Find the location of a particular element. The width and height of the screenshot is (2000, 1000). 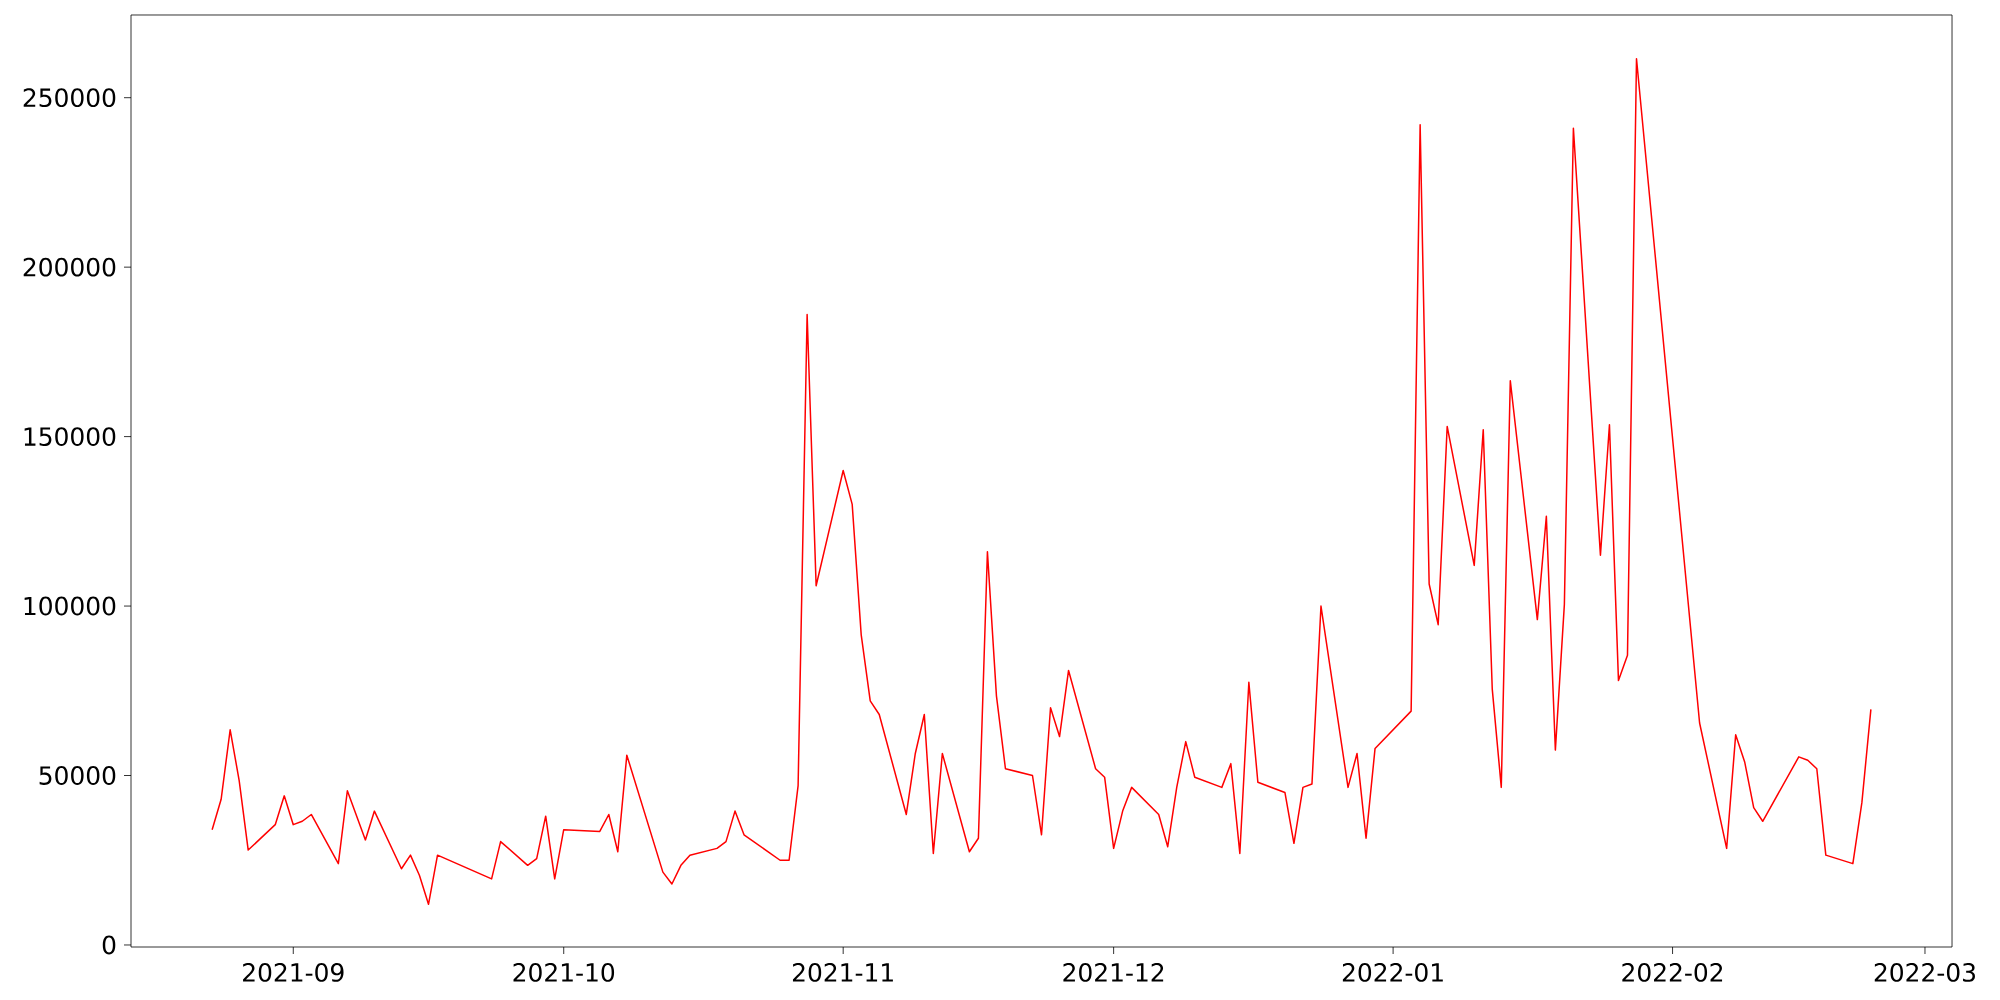

y-tick-label: 150000 is located at coordinates (70, 437).